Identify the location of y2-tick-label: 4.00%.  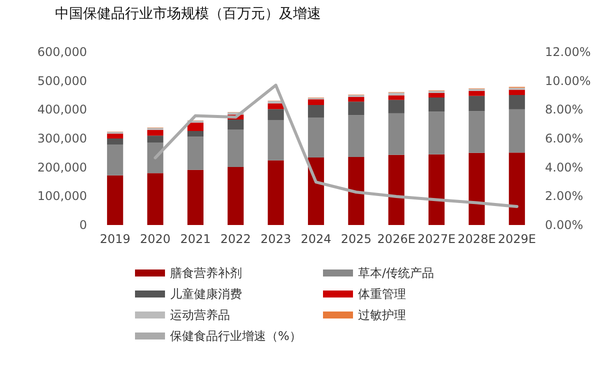
(564, 167).